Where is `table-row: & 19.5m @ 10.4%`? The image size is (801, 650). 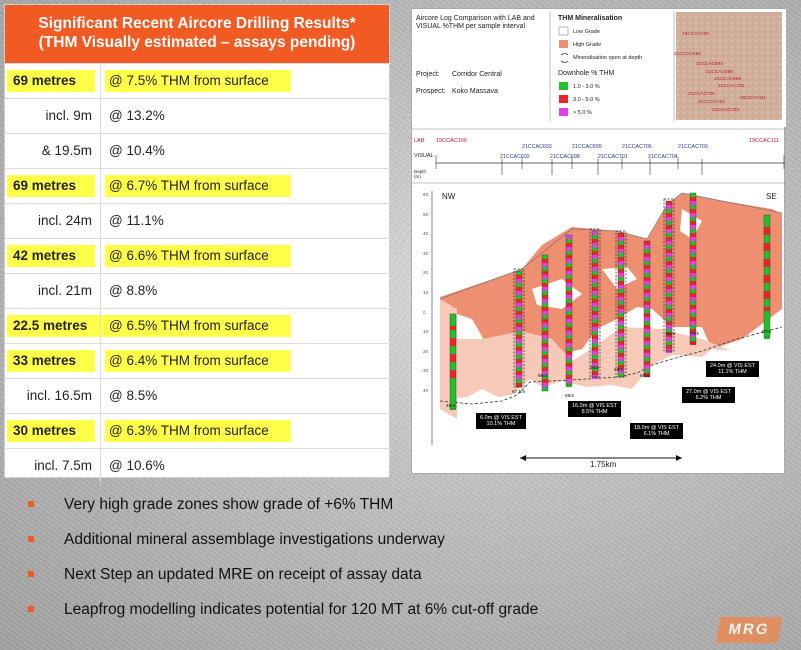
table-row: & 19.5m @ 10.4% is located at coordinates (198, 150).